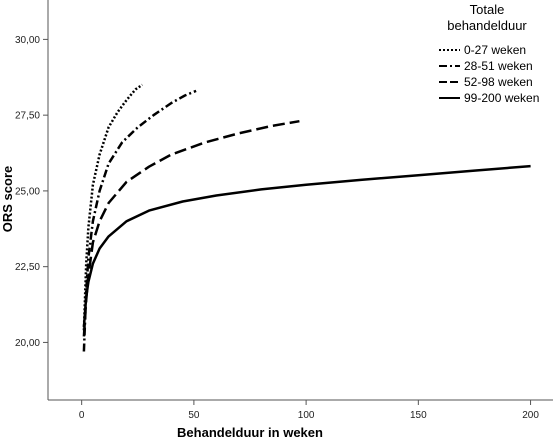  Describe the element at coordinates (27, 40) in the screenshot. I see `y-tick-label: 30,00` at that location.